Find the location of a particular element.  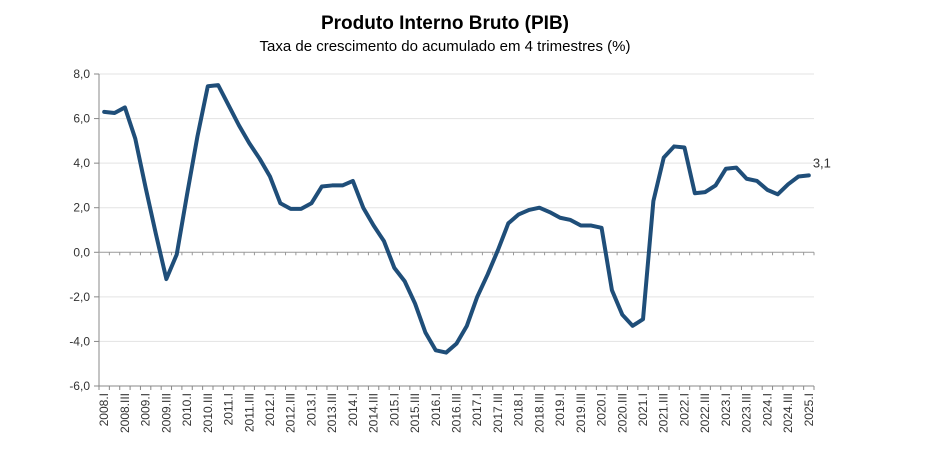

x-tick-label: 2016.I is located at coordinates (436, 409).